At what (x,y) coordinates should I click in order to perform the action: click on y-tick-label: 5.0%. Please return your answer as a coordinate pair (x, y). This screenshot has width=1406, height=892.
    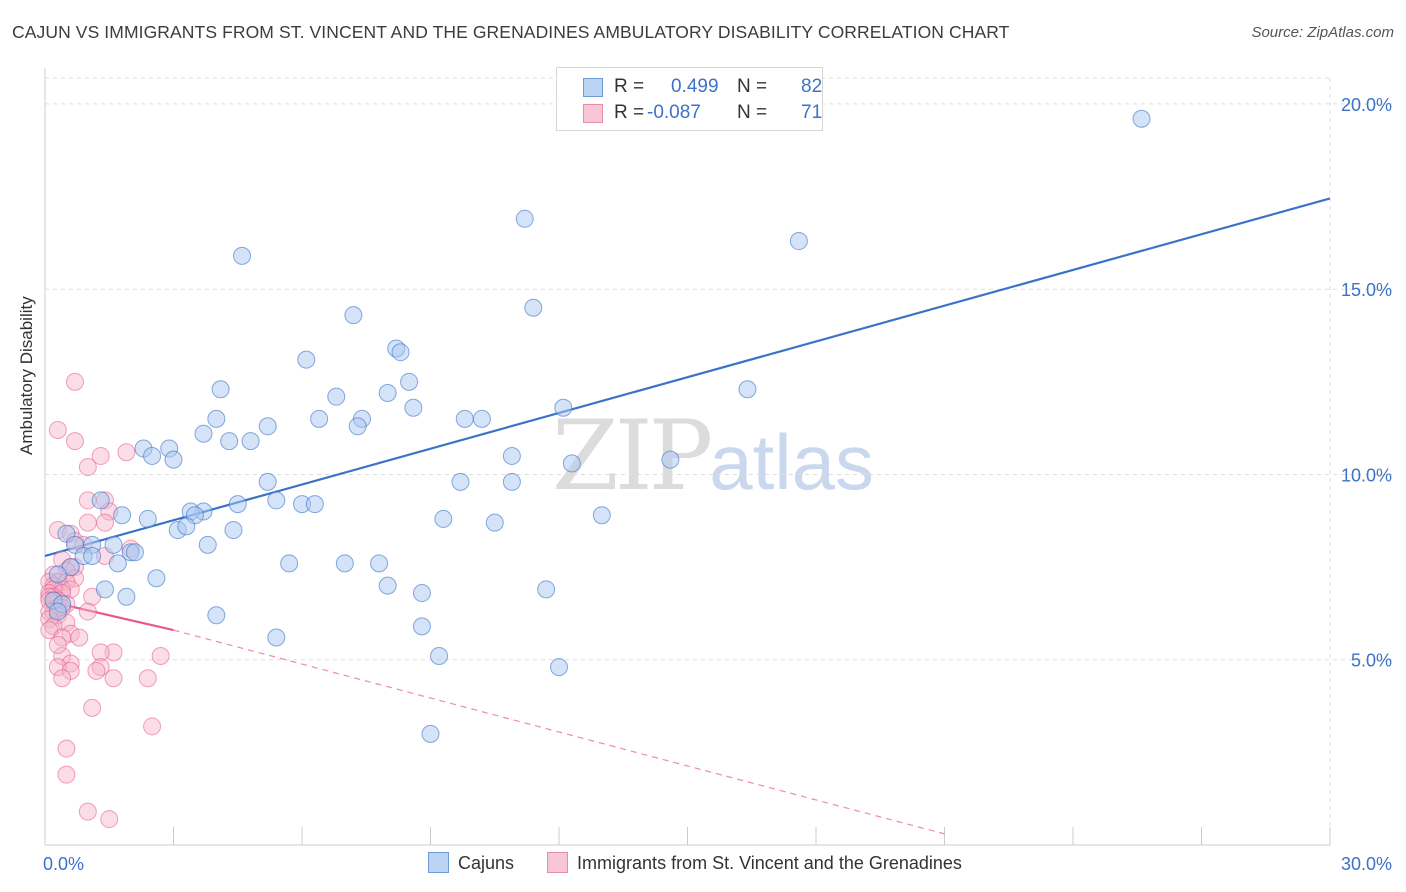
    Looking at the image, I should click on (1371, 661).